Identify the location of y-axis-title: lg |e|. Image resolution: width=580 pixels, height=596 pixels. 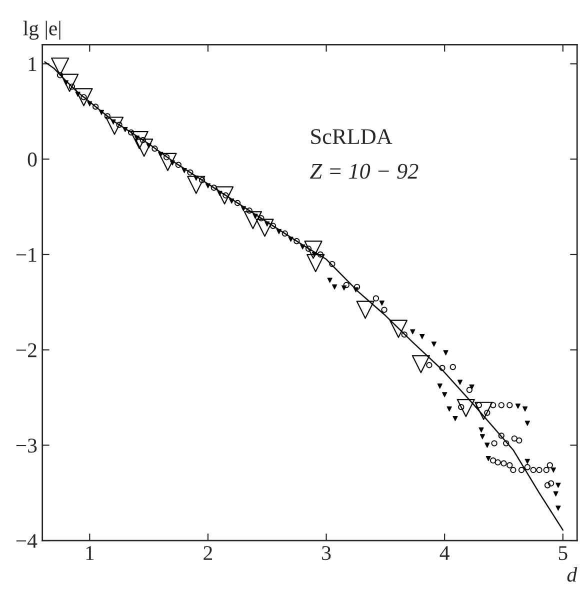
(41, 30).